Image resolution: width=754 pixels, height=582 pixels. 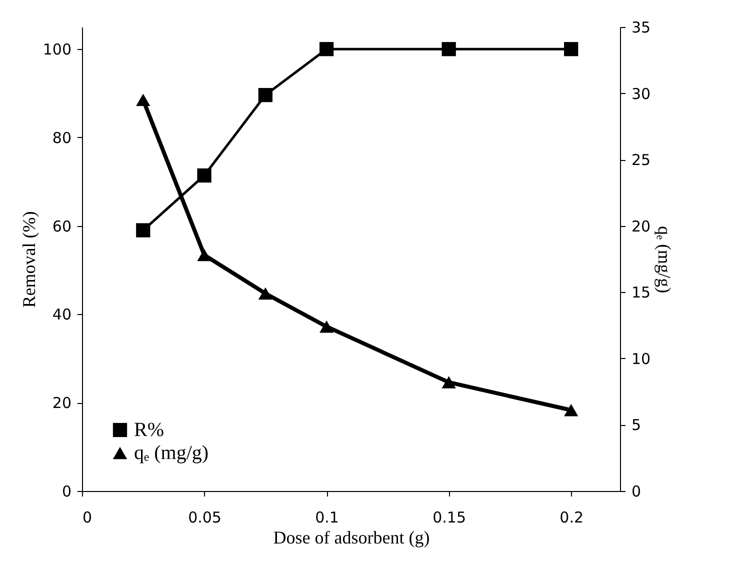 I want to click on x-tick-label: 0, so click(x=87, y=517).